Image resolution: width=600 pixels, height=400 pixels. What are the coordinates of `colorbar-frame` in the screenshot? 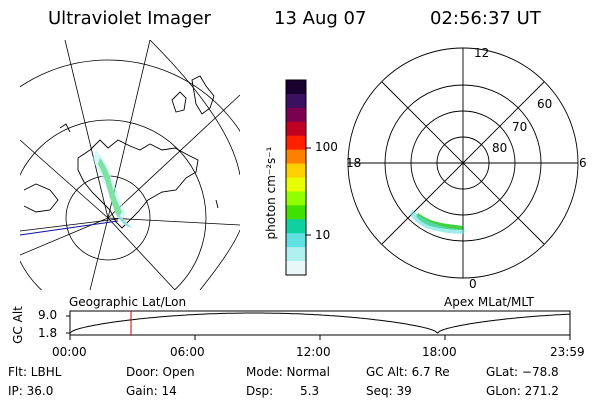 It's located at (296, 177).